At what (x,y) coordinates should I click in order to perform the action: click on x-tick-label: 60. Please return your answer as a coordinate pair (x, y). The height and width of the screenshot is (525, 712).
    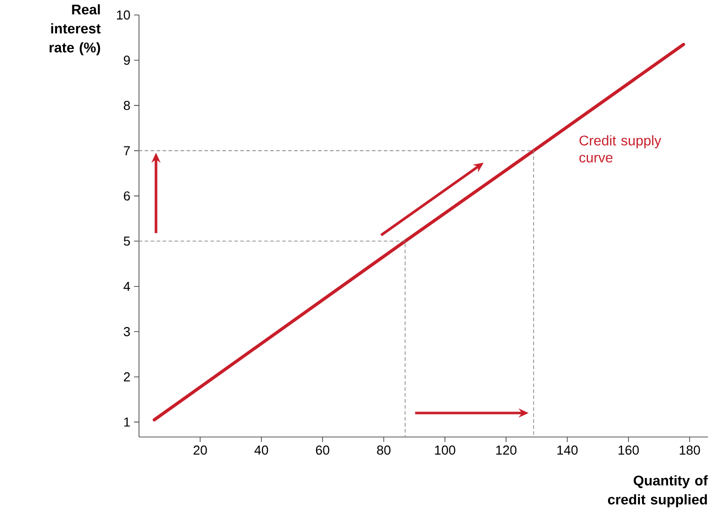
    Looking at the image, I should click on (323, 450).